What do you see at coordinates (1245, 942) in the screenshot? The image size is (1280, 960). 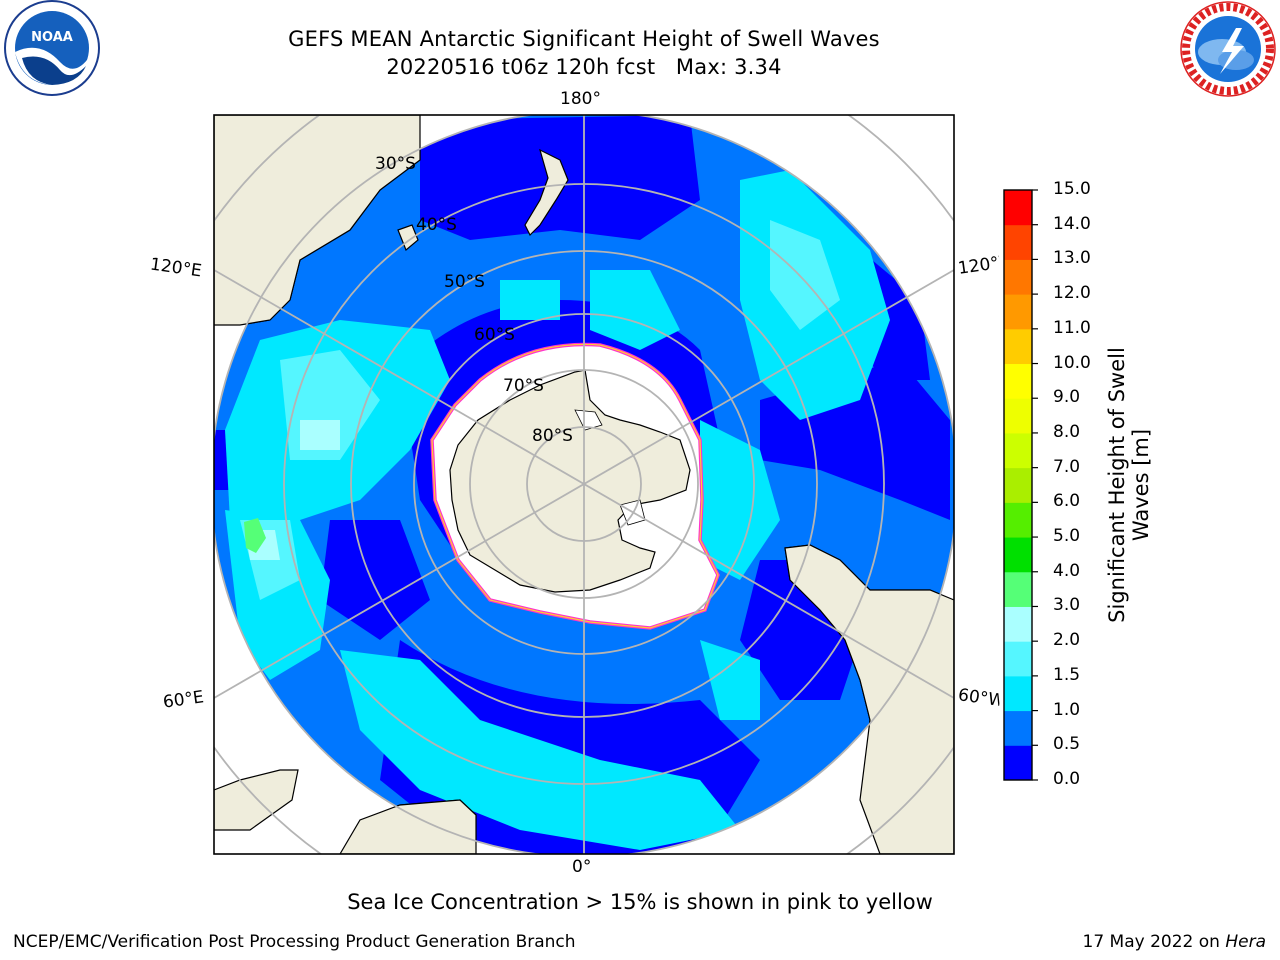 I see `footer-host: Hera` at bounding box center [1245, 942].